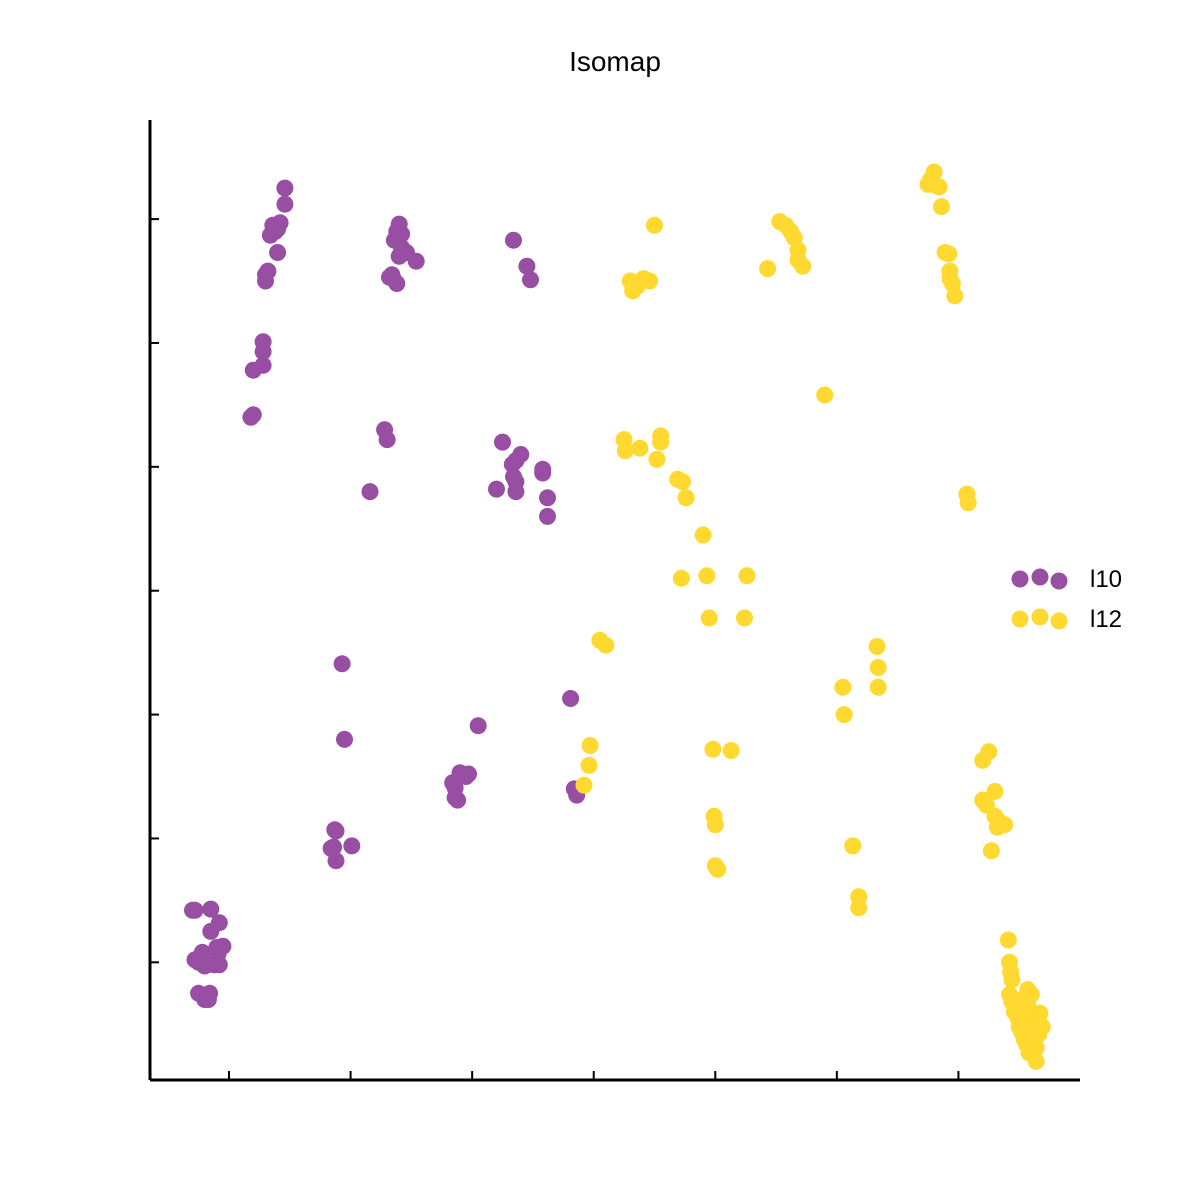  What do you see at coordinates (1066, 599) in the screenshot?
I see `legend: l10 l12` at bounding box center [1066, 599].